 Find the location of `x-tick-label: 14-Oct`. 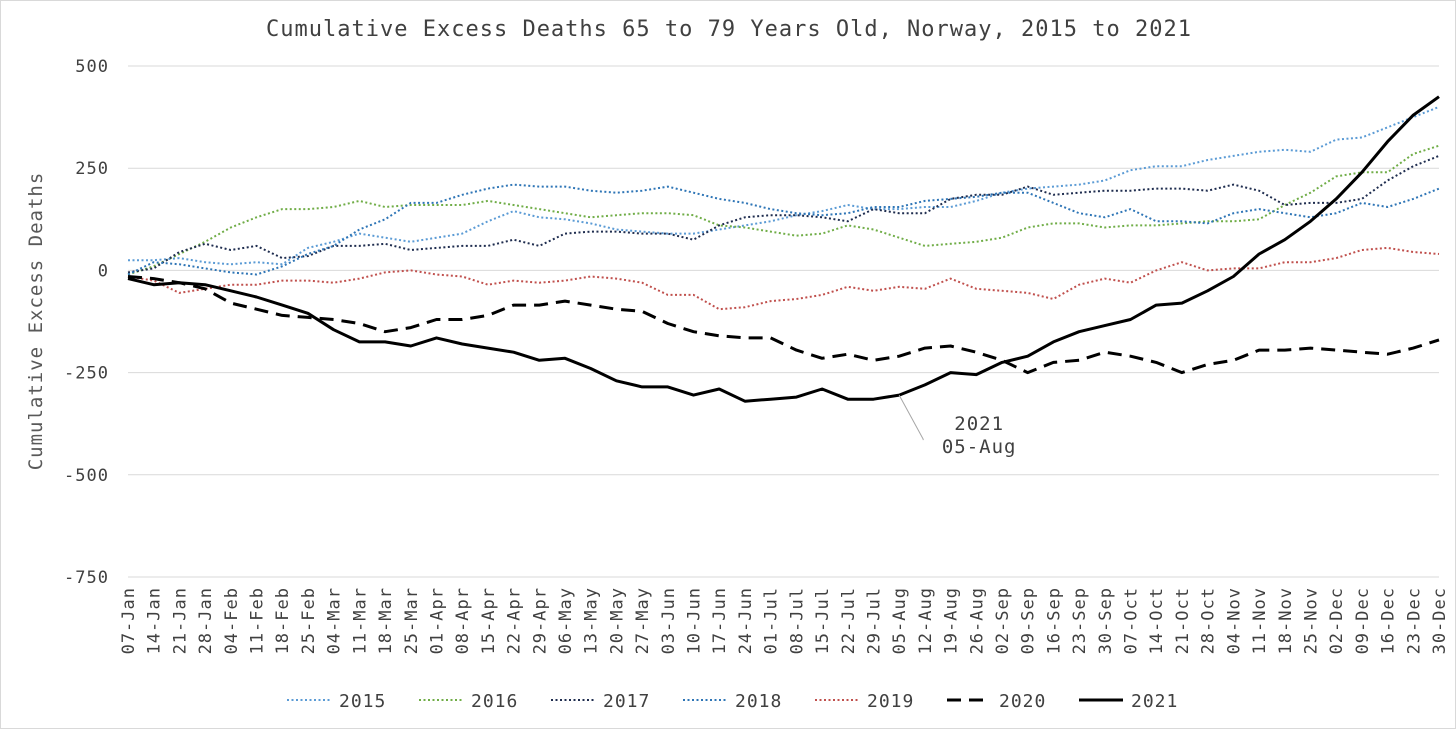

x-tick-label: 14-Oct is located at coordinates (1157, 620).